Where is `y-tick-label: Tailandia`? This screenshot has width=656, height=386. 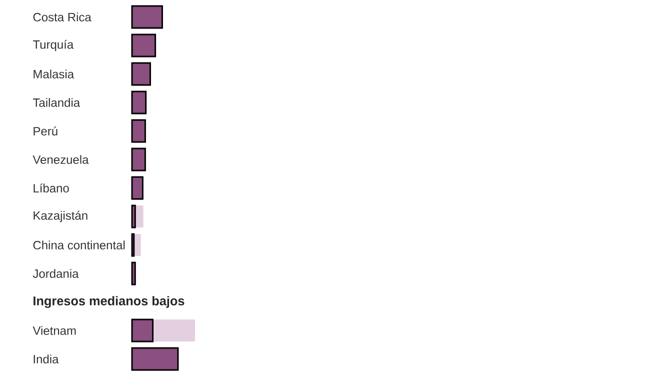 y-tick-label: Tailandia is located at coordinates (56, 102).